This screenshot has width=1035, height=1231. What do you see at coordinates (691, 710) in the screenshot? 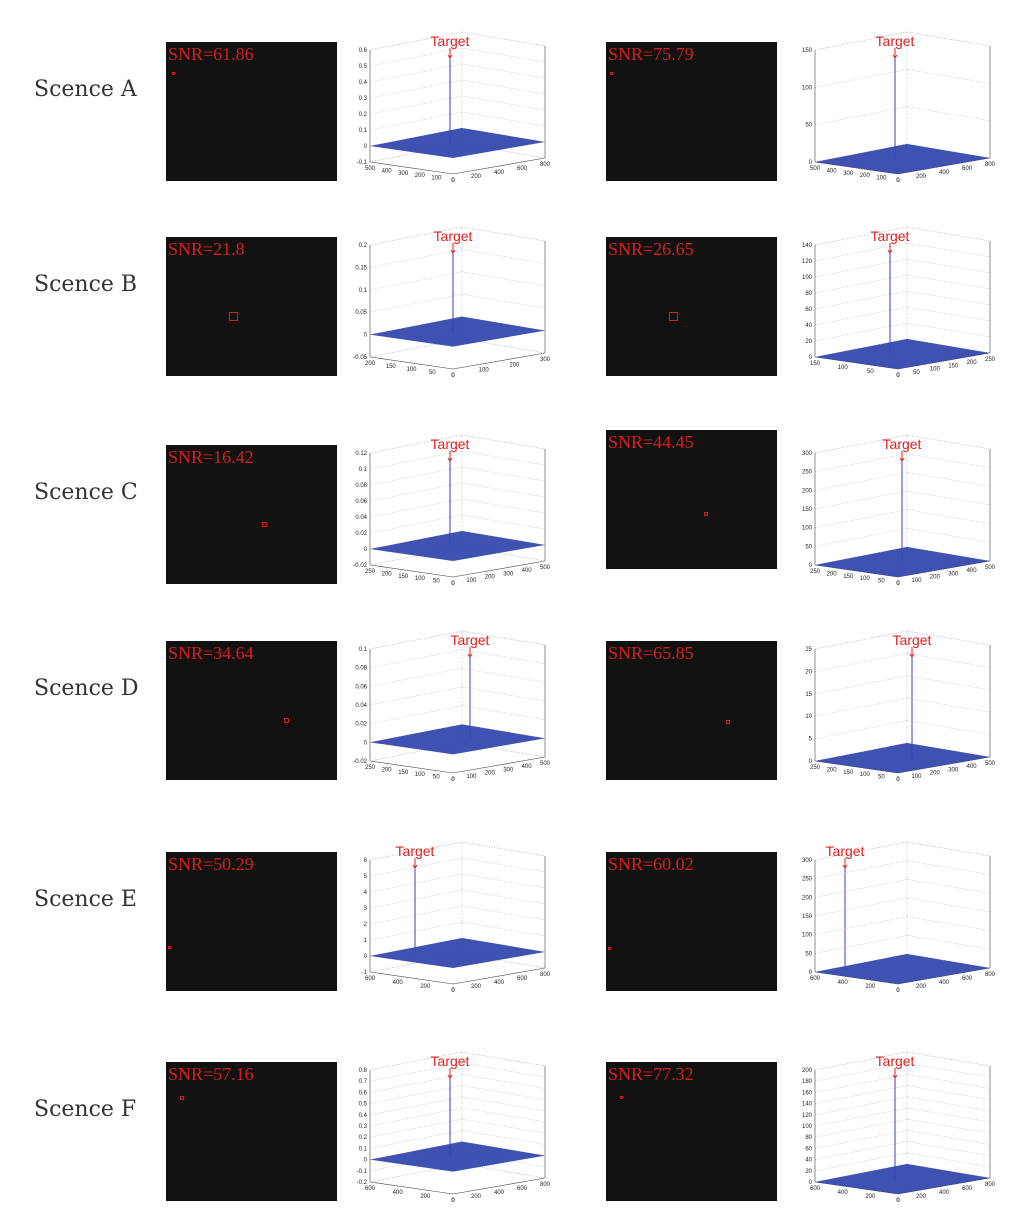
I see `detection-image: SNR=65.85` at bounding box center [691, 710].